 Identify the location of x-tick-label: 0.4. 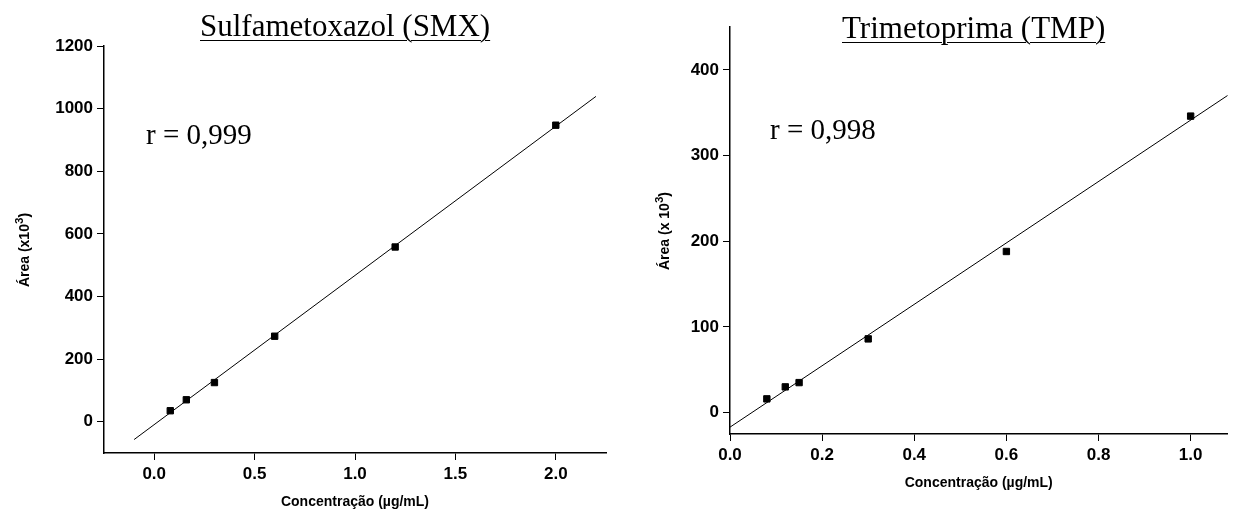
(914, 454).